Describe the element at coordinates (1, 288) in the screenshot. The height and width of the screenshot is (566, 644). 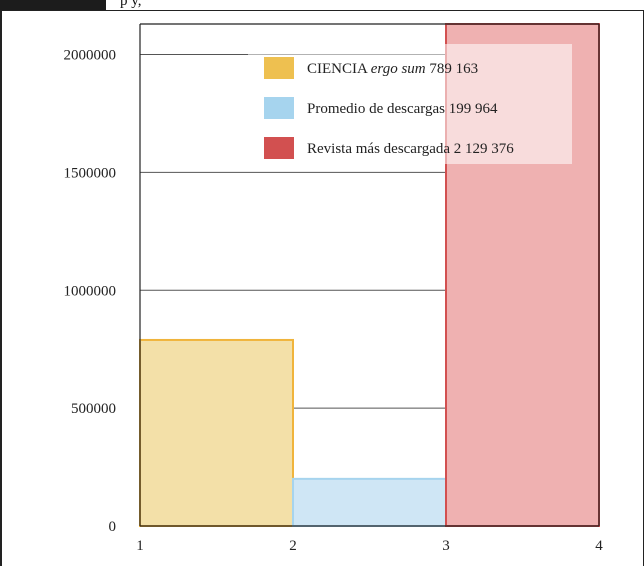
I see `left-border` at that location.